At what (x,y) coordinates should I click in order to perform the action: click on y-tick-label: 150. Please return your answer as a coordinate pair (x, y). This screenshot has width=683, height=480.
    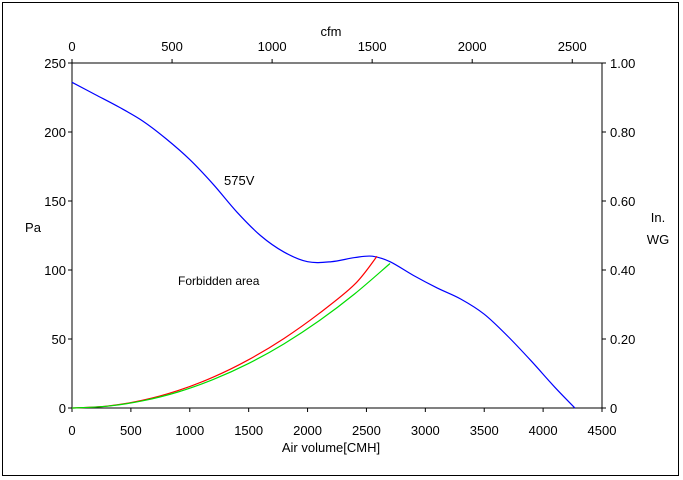
    Looking at the image, I should click on (55, 201).